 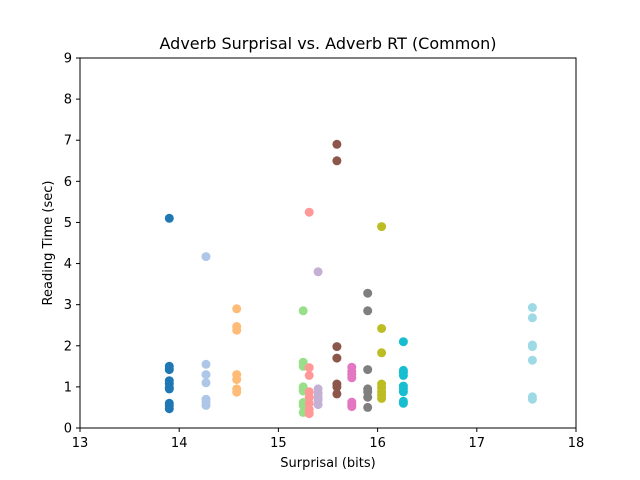 What do you see at coordinates (328, 43) in the screenshot?
I see `chart-title: Adverb Surprisal vs. Adverb RT (Common)` at bounding box center [328, 43].